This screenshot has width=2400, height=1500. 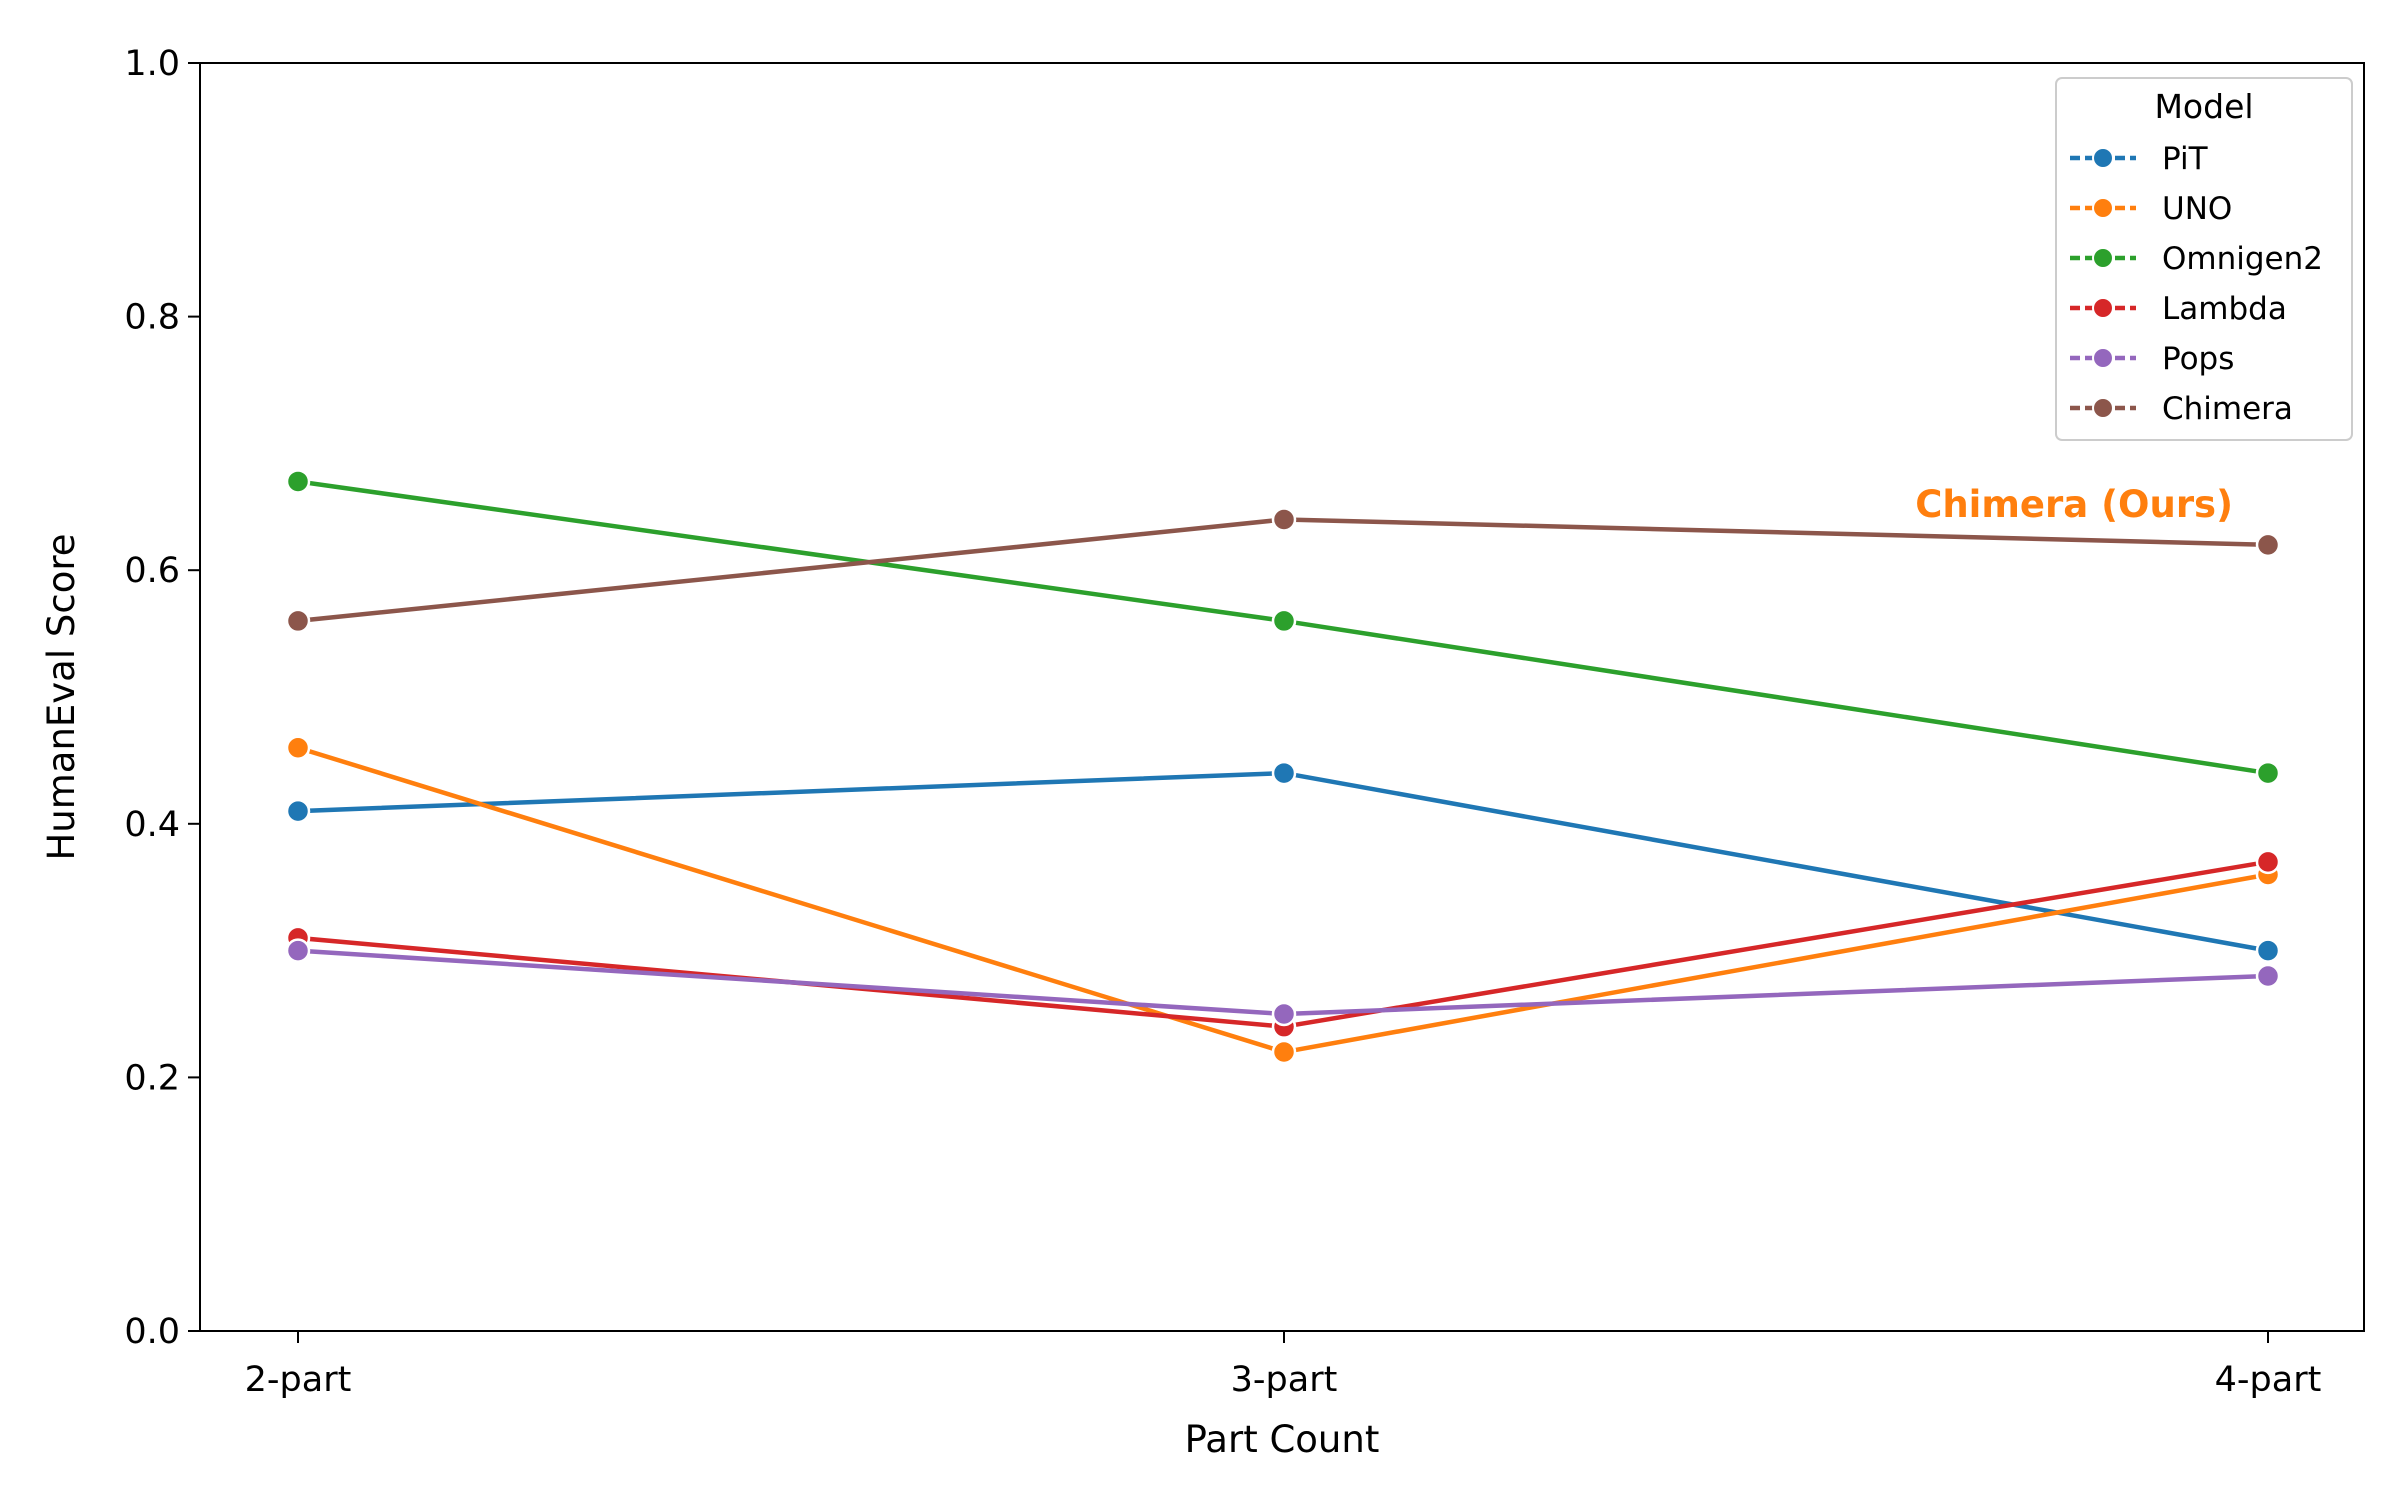 I want to click on legend-swatch-marker-omnigen2, so click(x=2103, y=258).